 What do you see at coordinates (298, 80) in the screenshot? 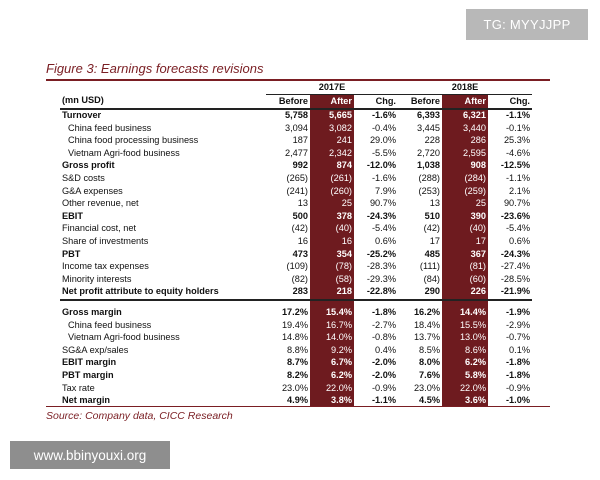
I see `title-divider` at bounding box center [298, 80].